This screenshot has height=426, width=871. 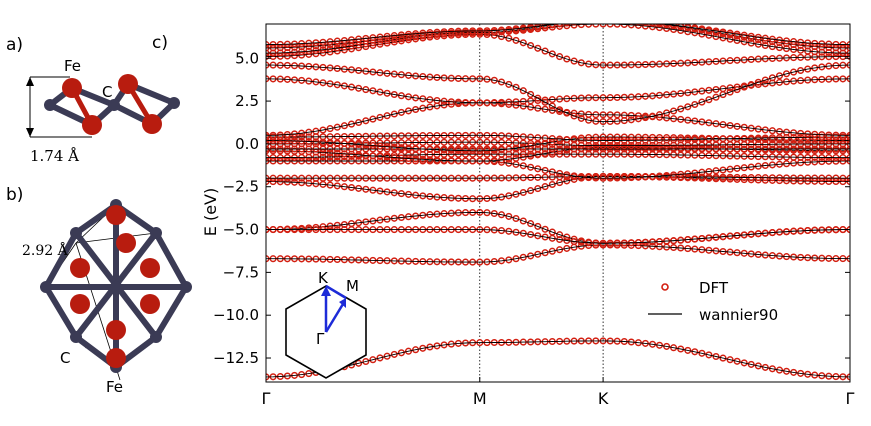 I want to click on structure-top-view: 2.92 Å C Fe, so click(x=107, y=297).